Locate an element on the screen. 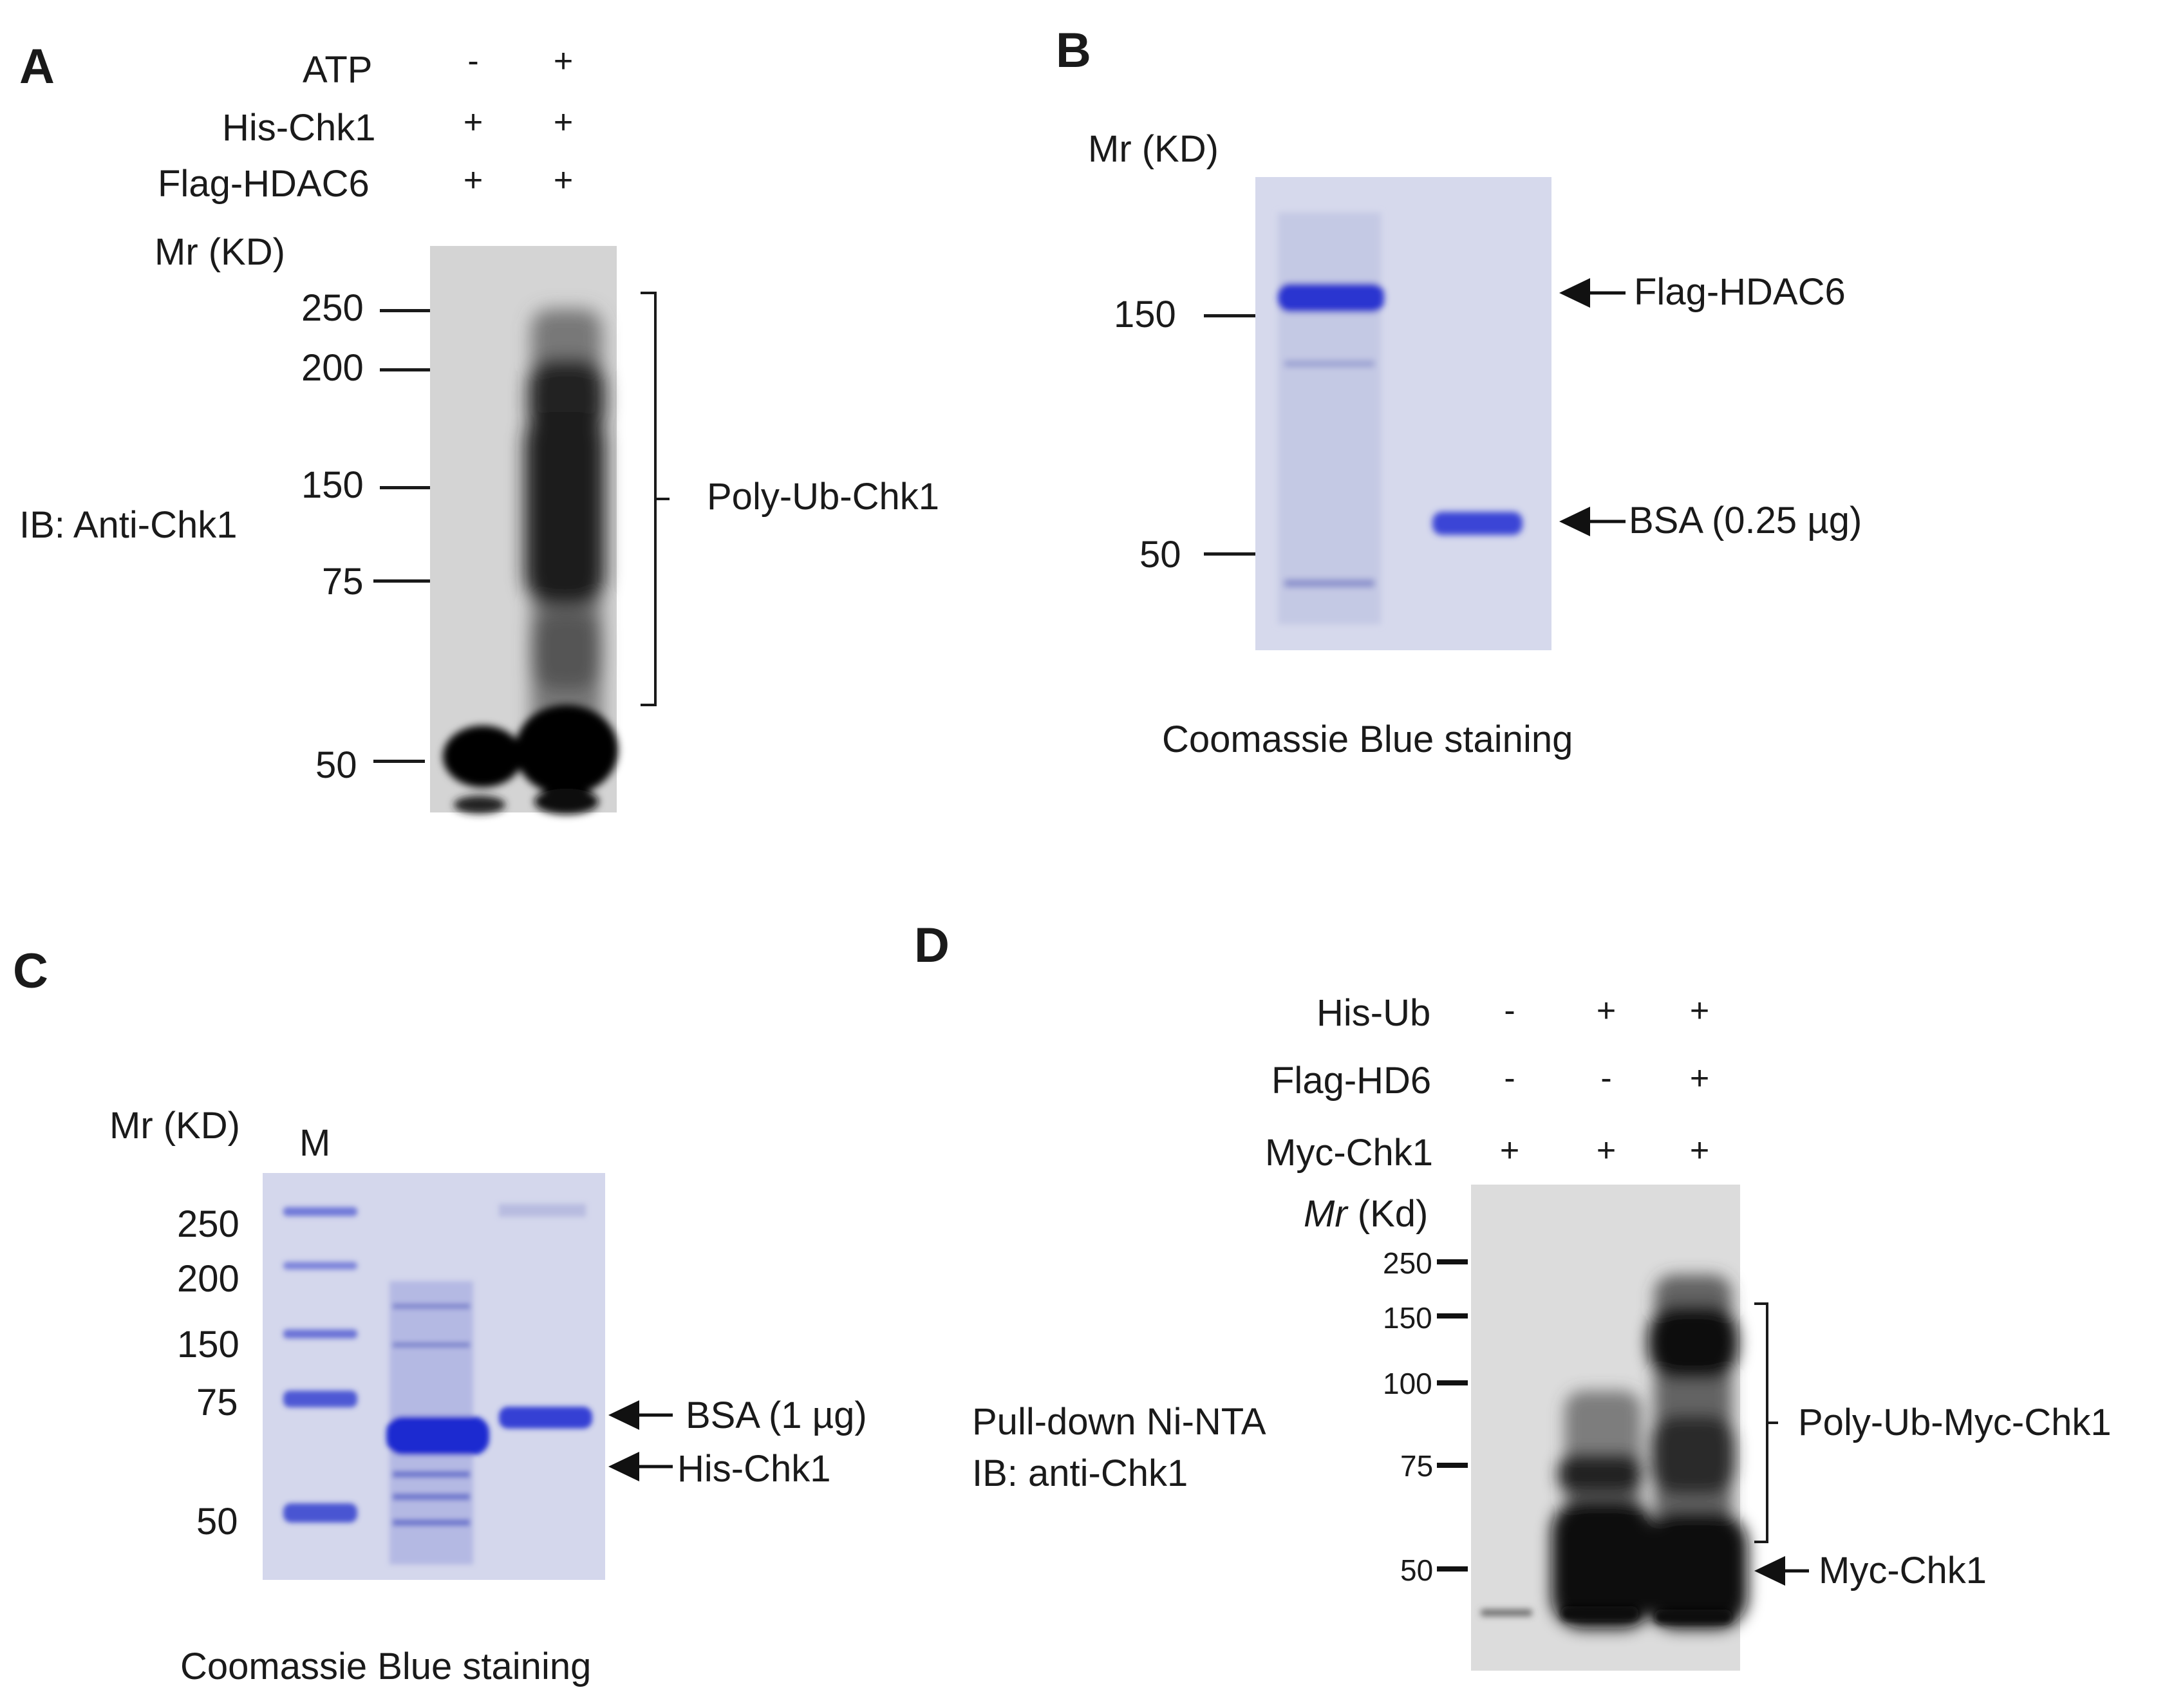 This screenshot has height=1708, width=2165. row-label-flag-hdac6: Flag-HDAC6 is located at coordinates (264, 184).